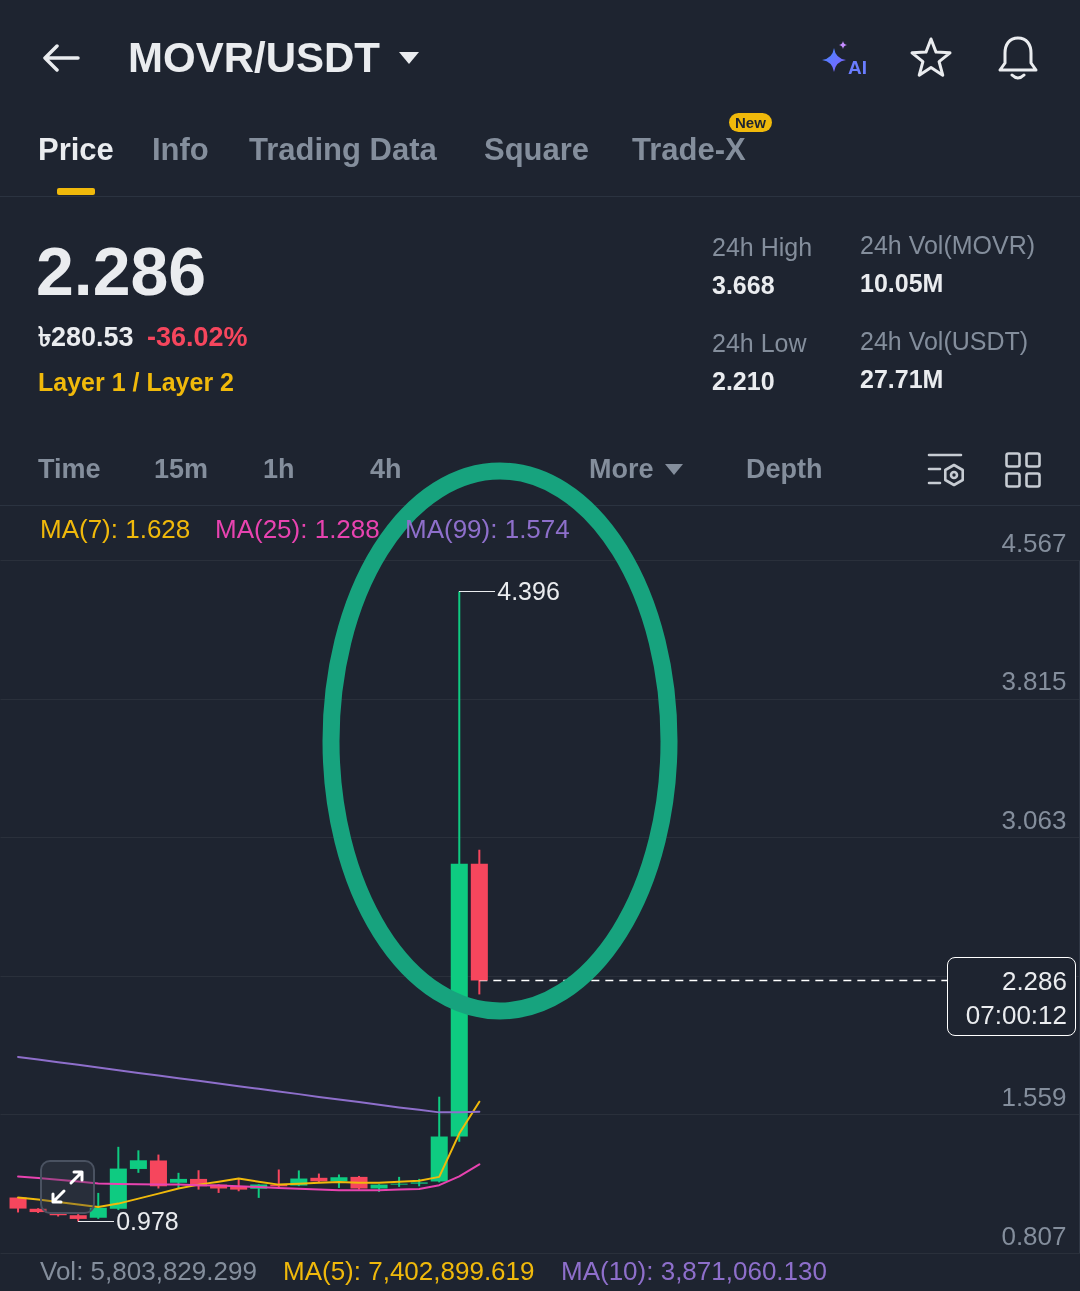 The width and height of the screenshot is (1080, 1291). Describe the element at coordinates (147, 1221) in the screenshot. I see `annotation: 0.978` at that location.